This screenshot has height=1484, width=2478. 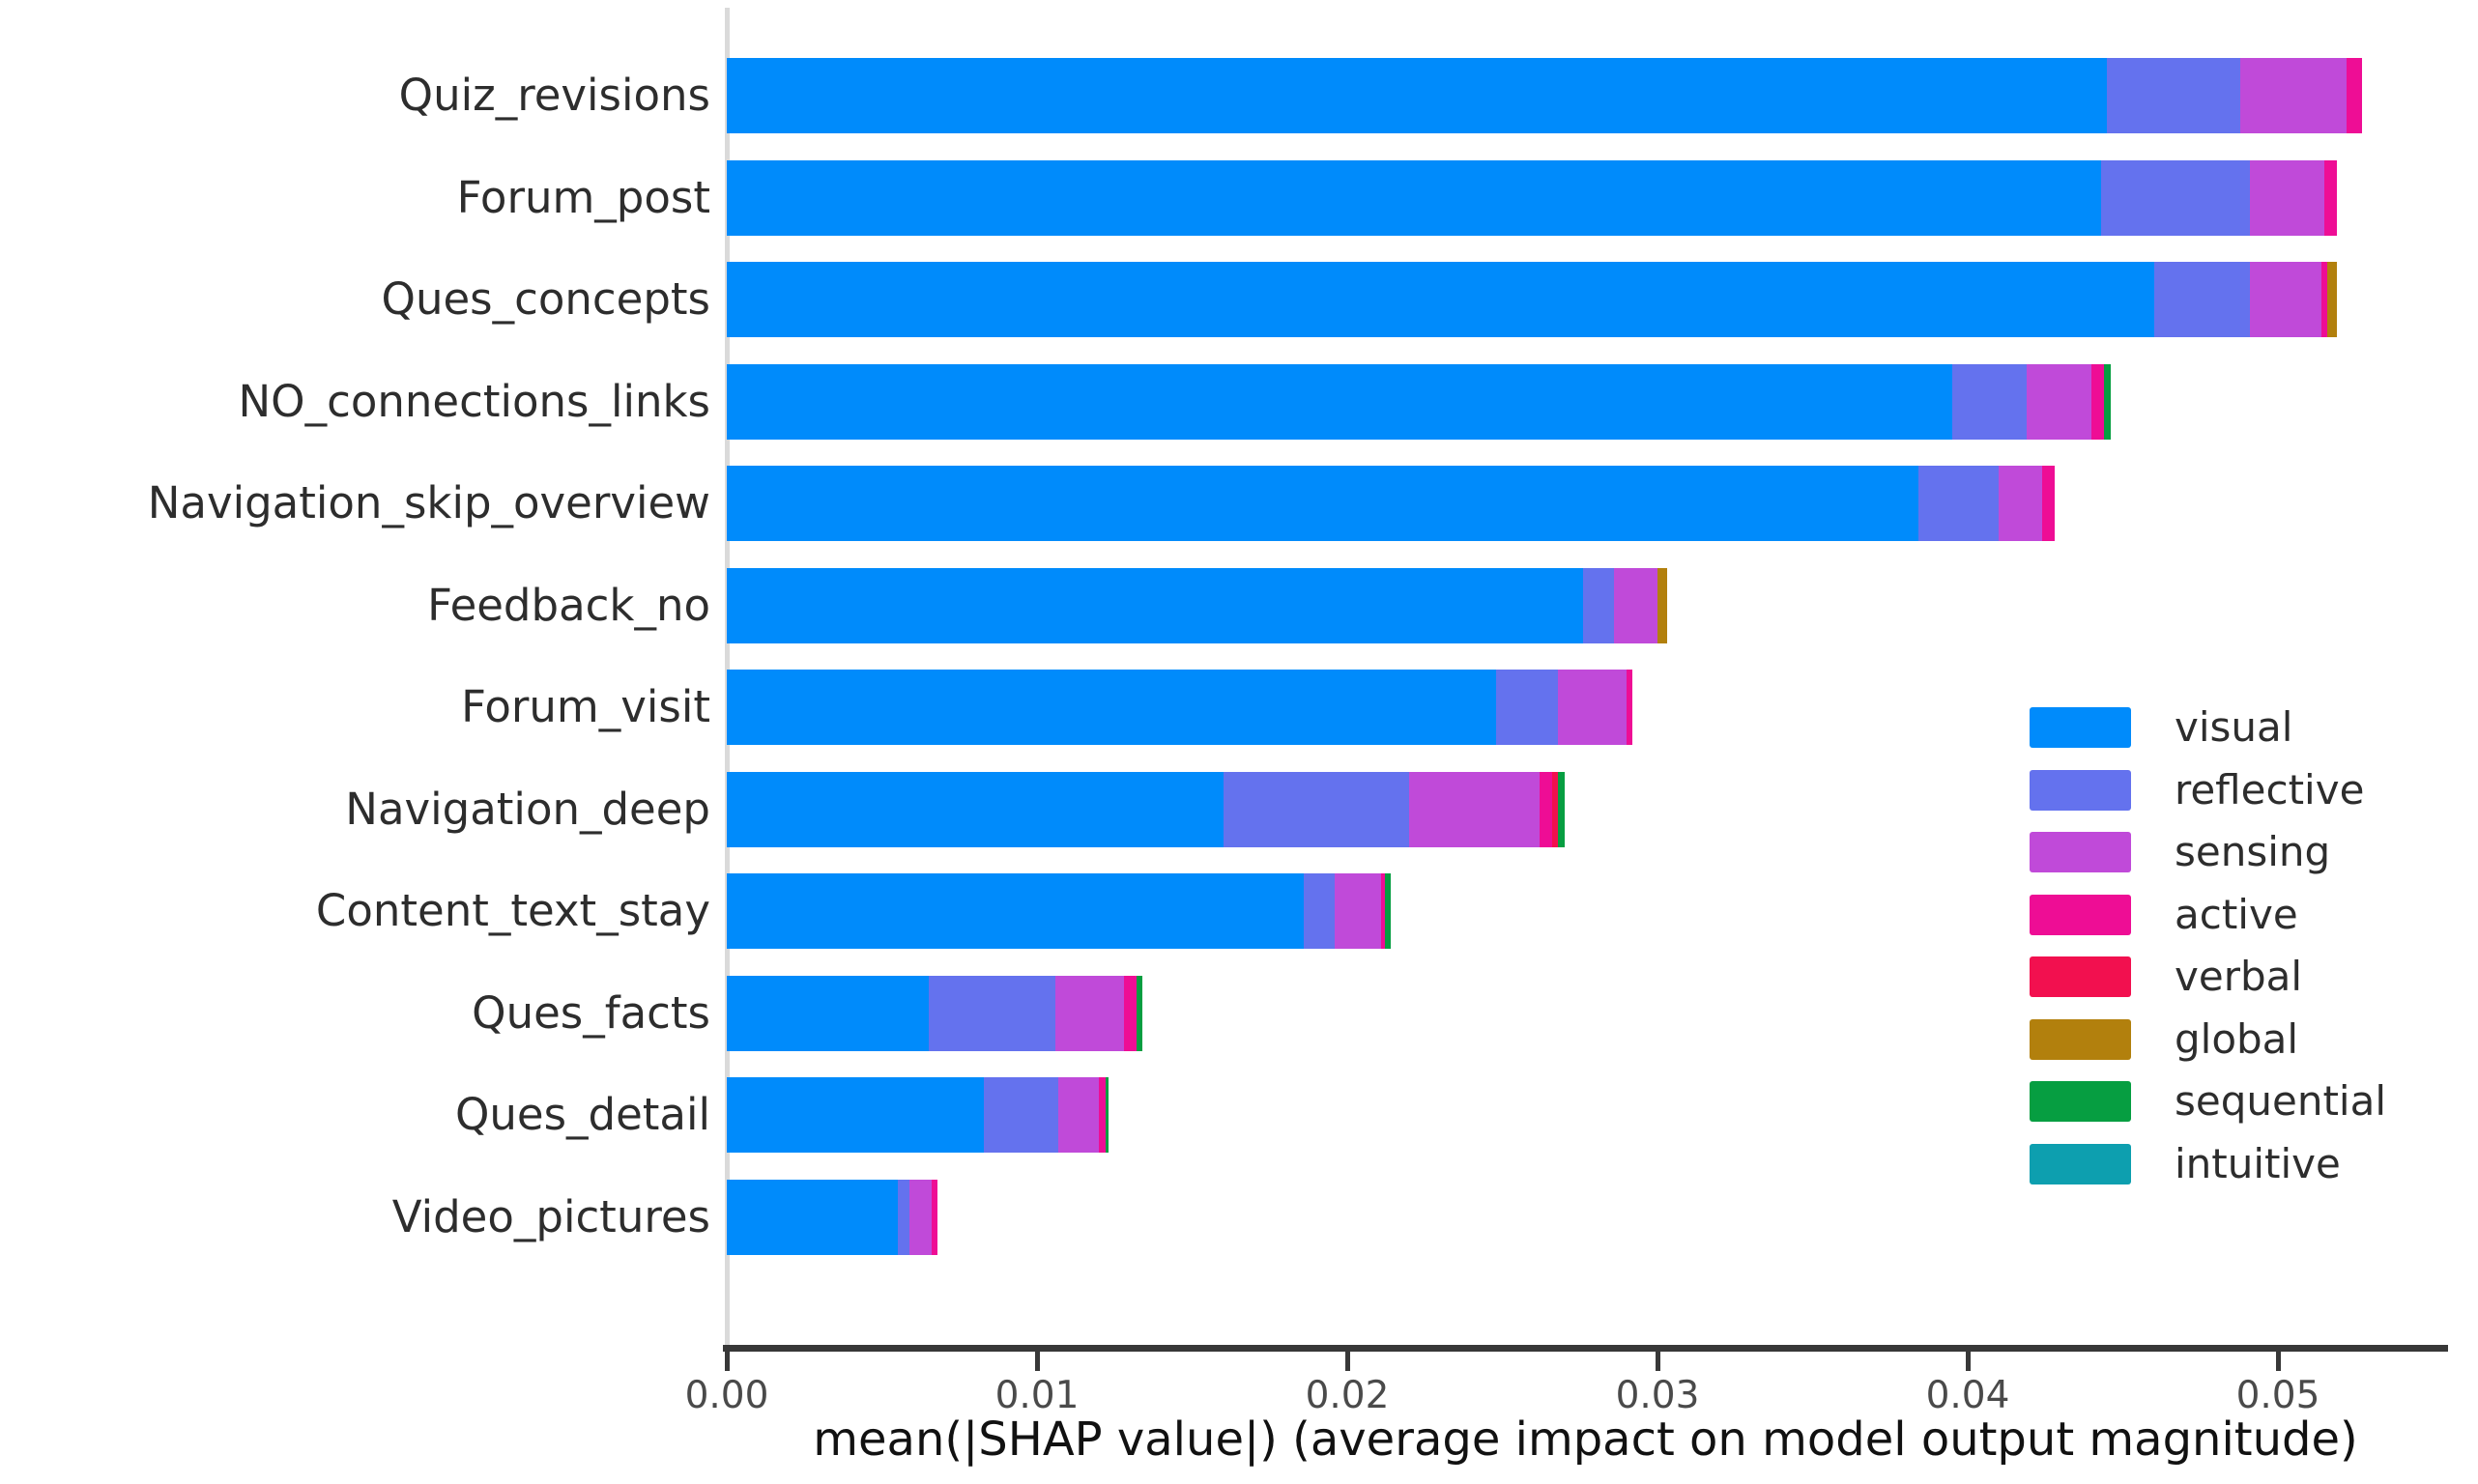 What do you see at coordinates (428, 503) in the screenshot?
I see `category-label-navigation_skip_overview: Navigation_skip_overview` at bounding box center [428, 503].